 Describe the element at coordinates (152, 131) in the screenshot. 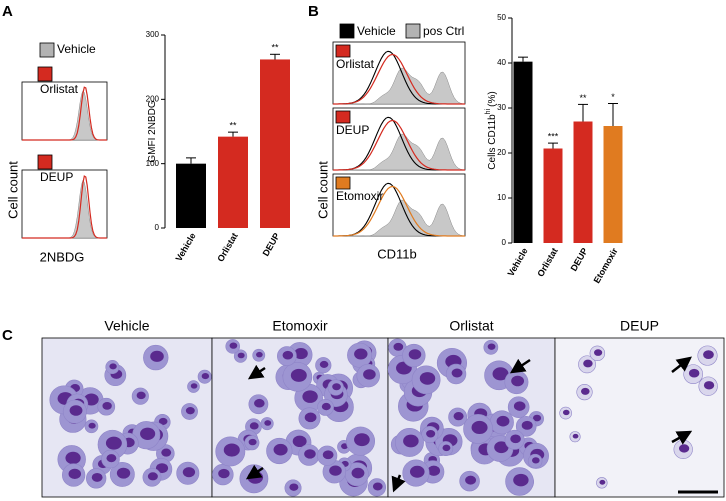

I see `y-axis-label-main: GMFI 2NBDG` at that location.